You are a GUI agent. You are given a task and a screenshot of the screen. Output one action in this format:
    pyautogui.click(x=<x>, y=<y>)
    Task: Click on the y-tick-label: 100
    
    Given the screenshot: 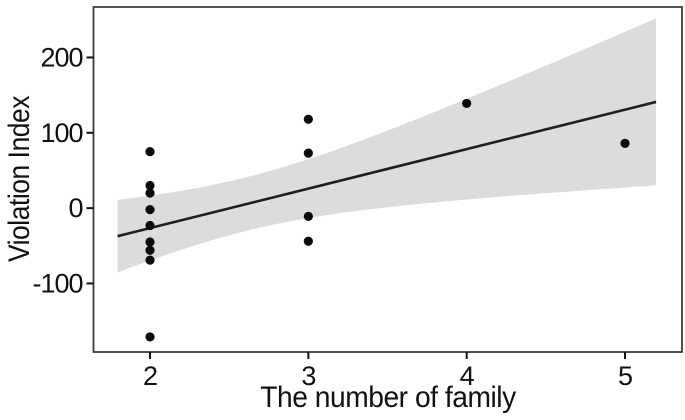 What is the action you would take?
    pyautogui.click(x=61, y=133)
    